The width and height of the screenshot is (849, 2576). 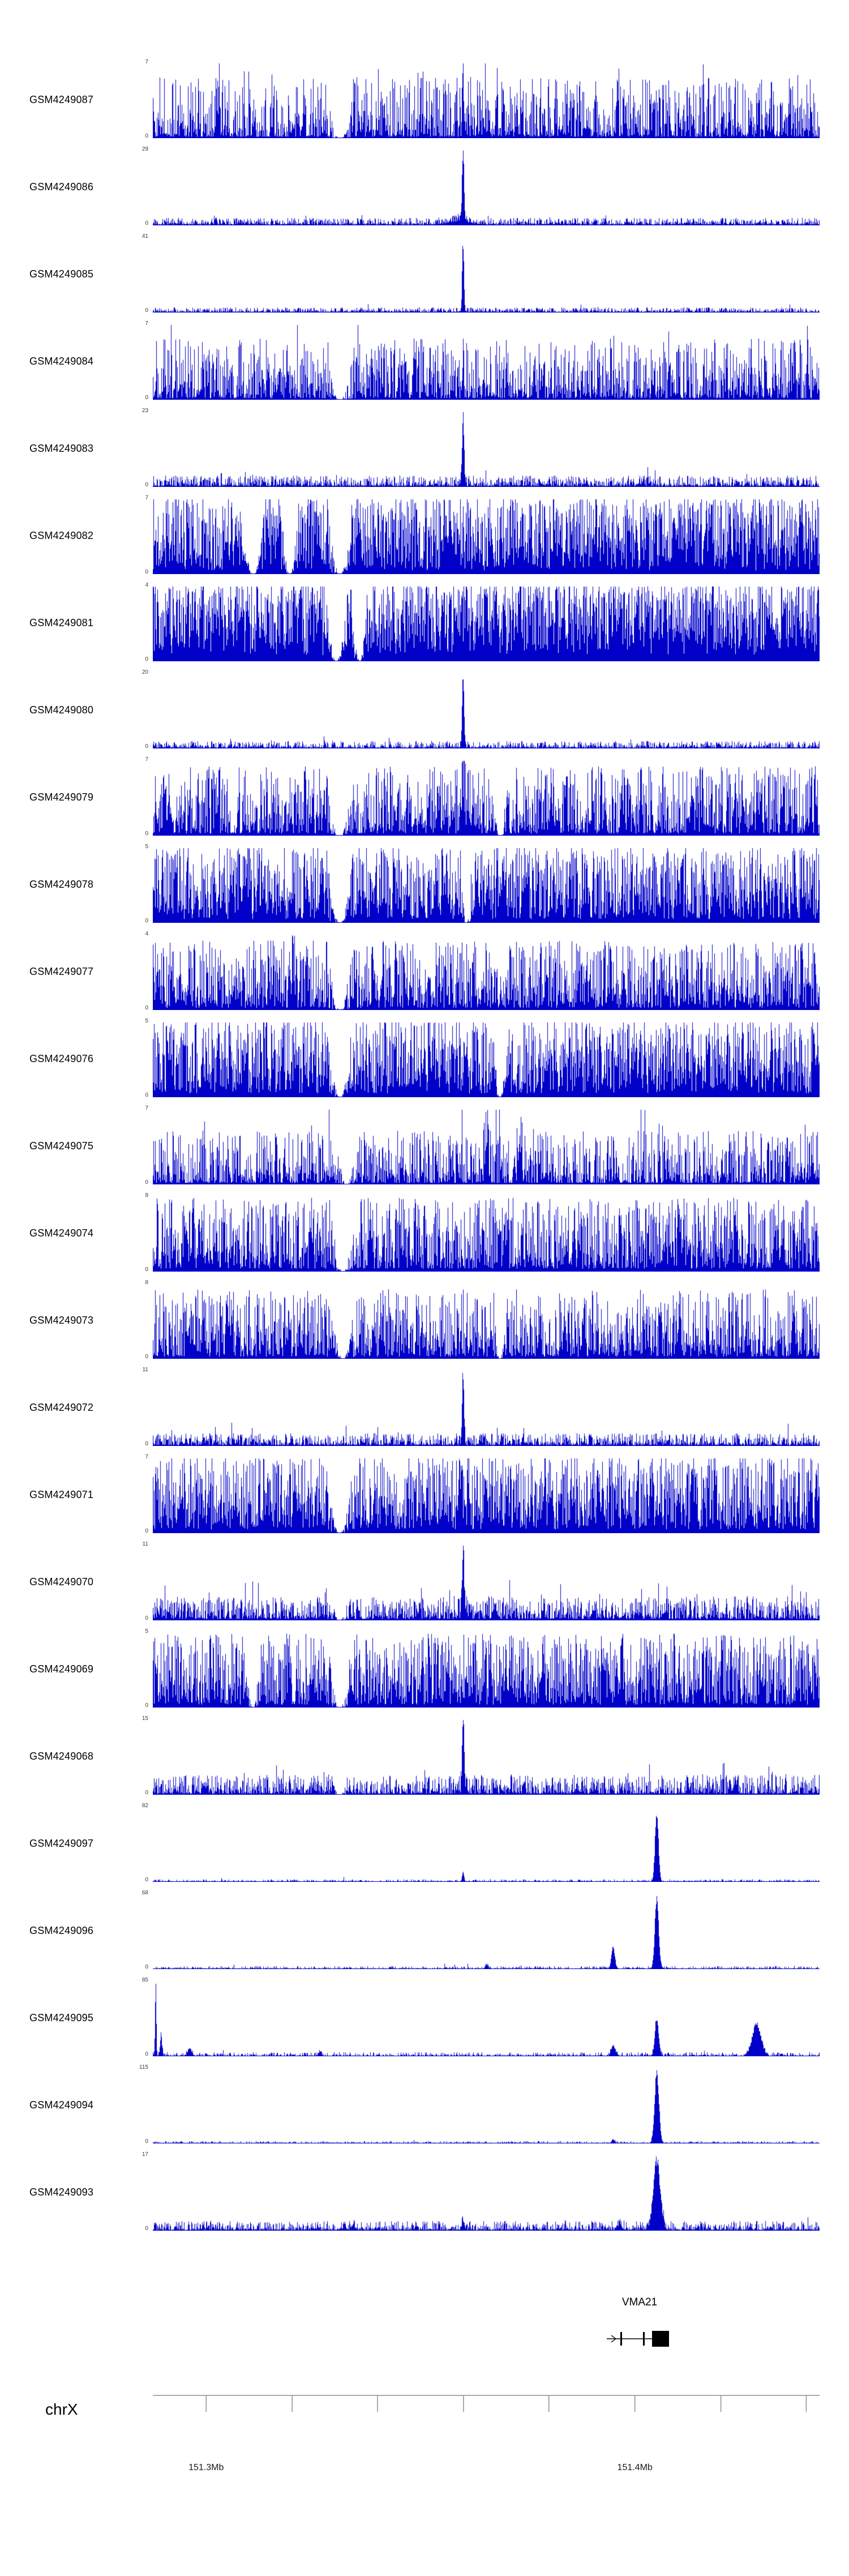 I want to click on track-row: GSM4249073 8 0, so click(x=424, y=1324).